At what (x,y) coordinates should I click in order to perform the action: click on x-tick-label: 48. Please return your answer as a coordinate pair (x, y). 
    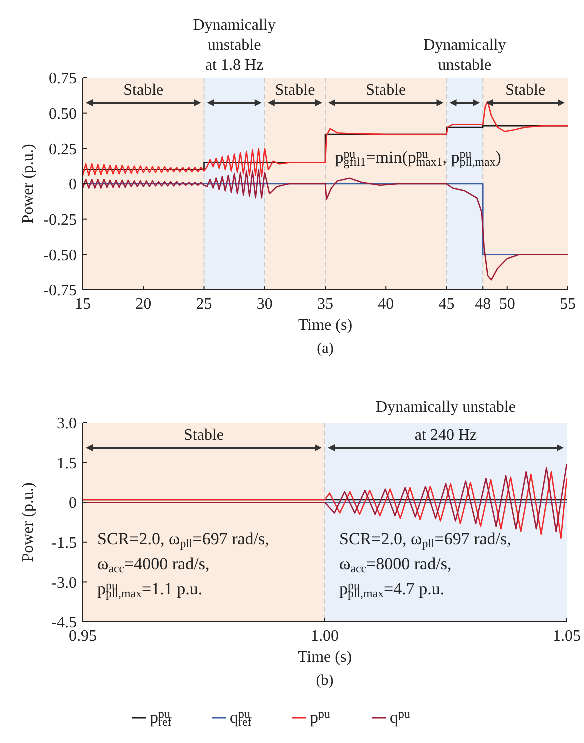
    Looking at the image, I should click on (483, 304).